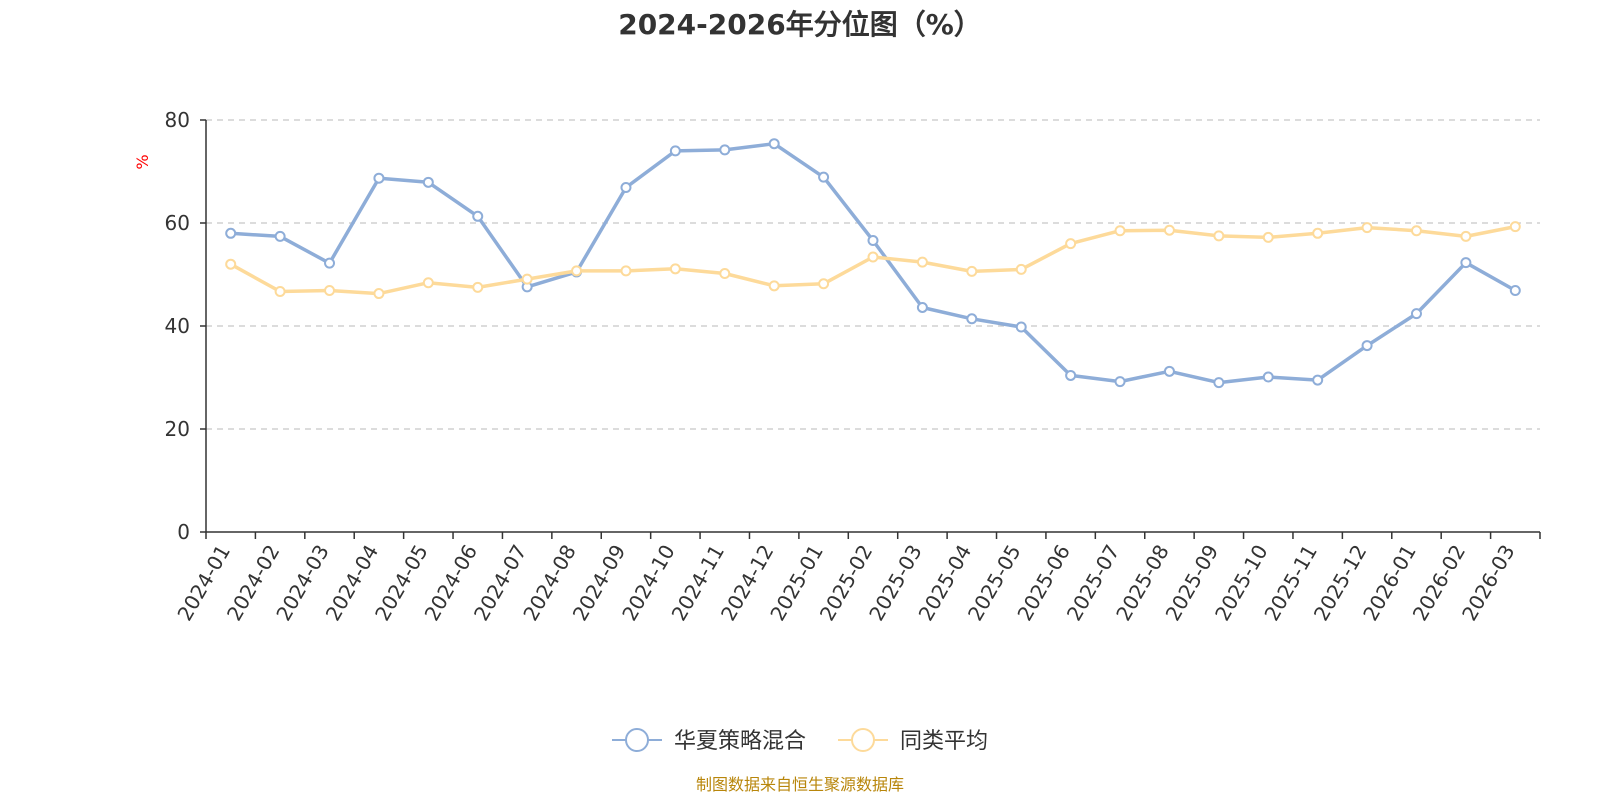 The width and height of the screenshot is (1600, 800). Describe the element at coordinates (800, 784) in the screenshot. I see `source-note: 制图数据来自恒生聚源数据库` at that location.